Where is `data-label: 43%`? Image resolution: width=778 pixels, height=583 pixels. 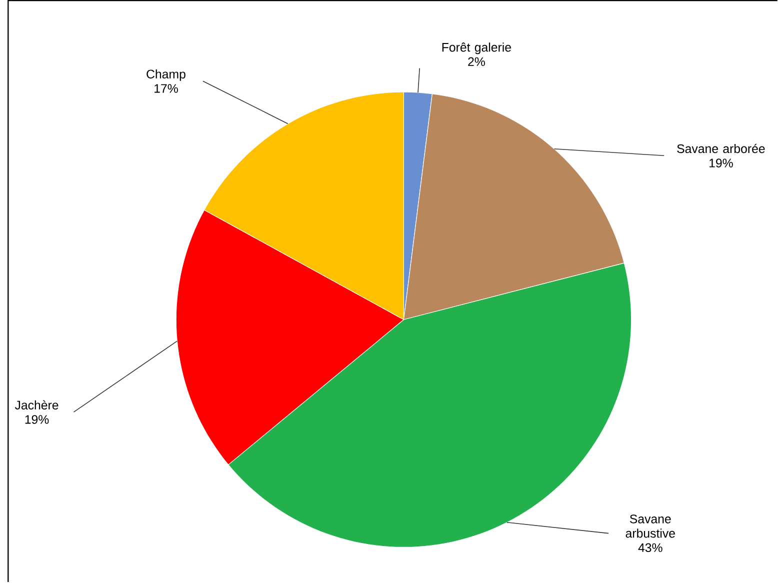 data-label: 43% is located at coordinates (650, 547).